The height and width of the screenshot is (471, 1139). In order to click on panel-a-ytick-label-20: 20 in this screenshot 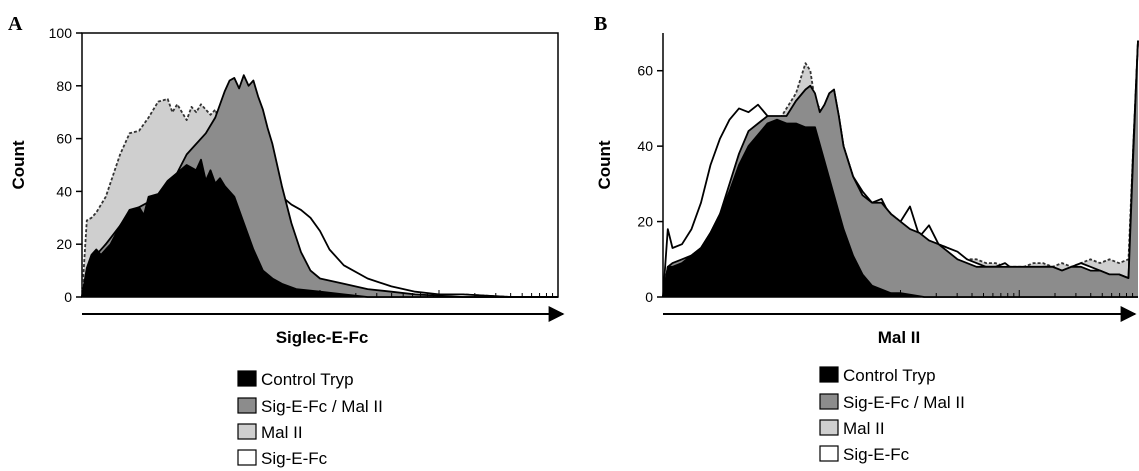, I will do `click(64, 244)`.